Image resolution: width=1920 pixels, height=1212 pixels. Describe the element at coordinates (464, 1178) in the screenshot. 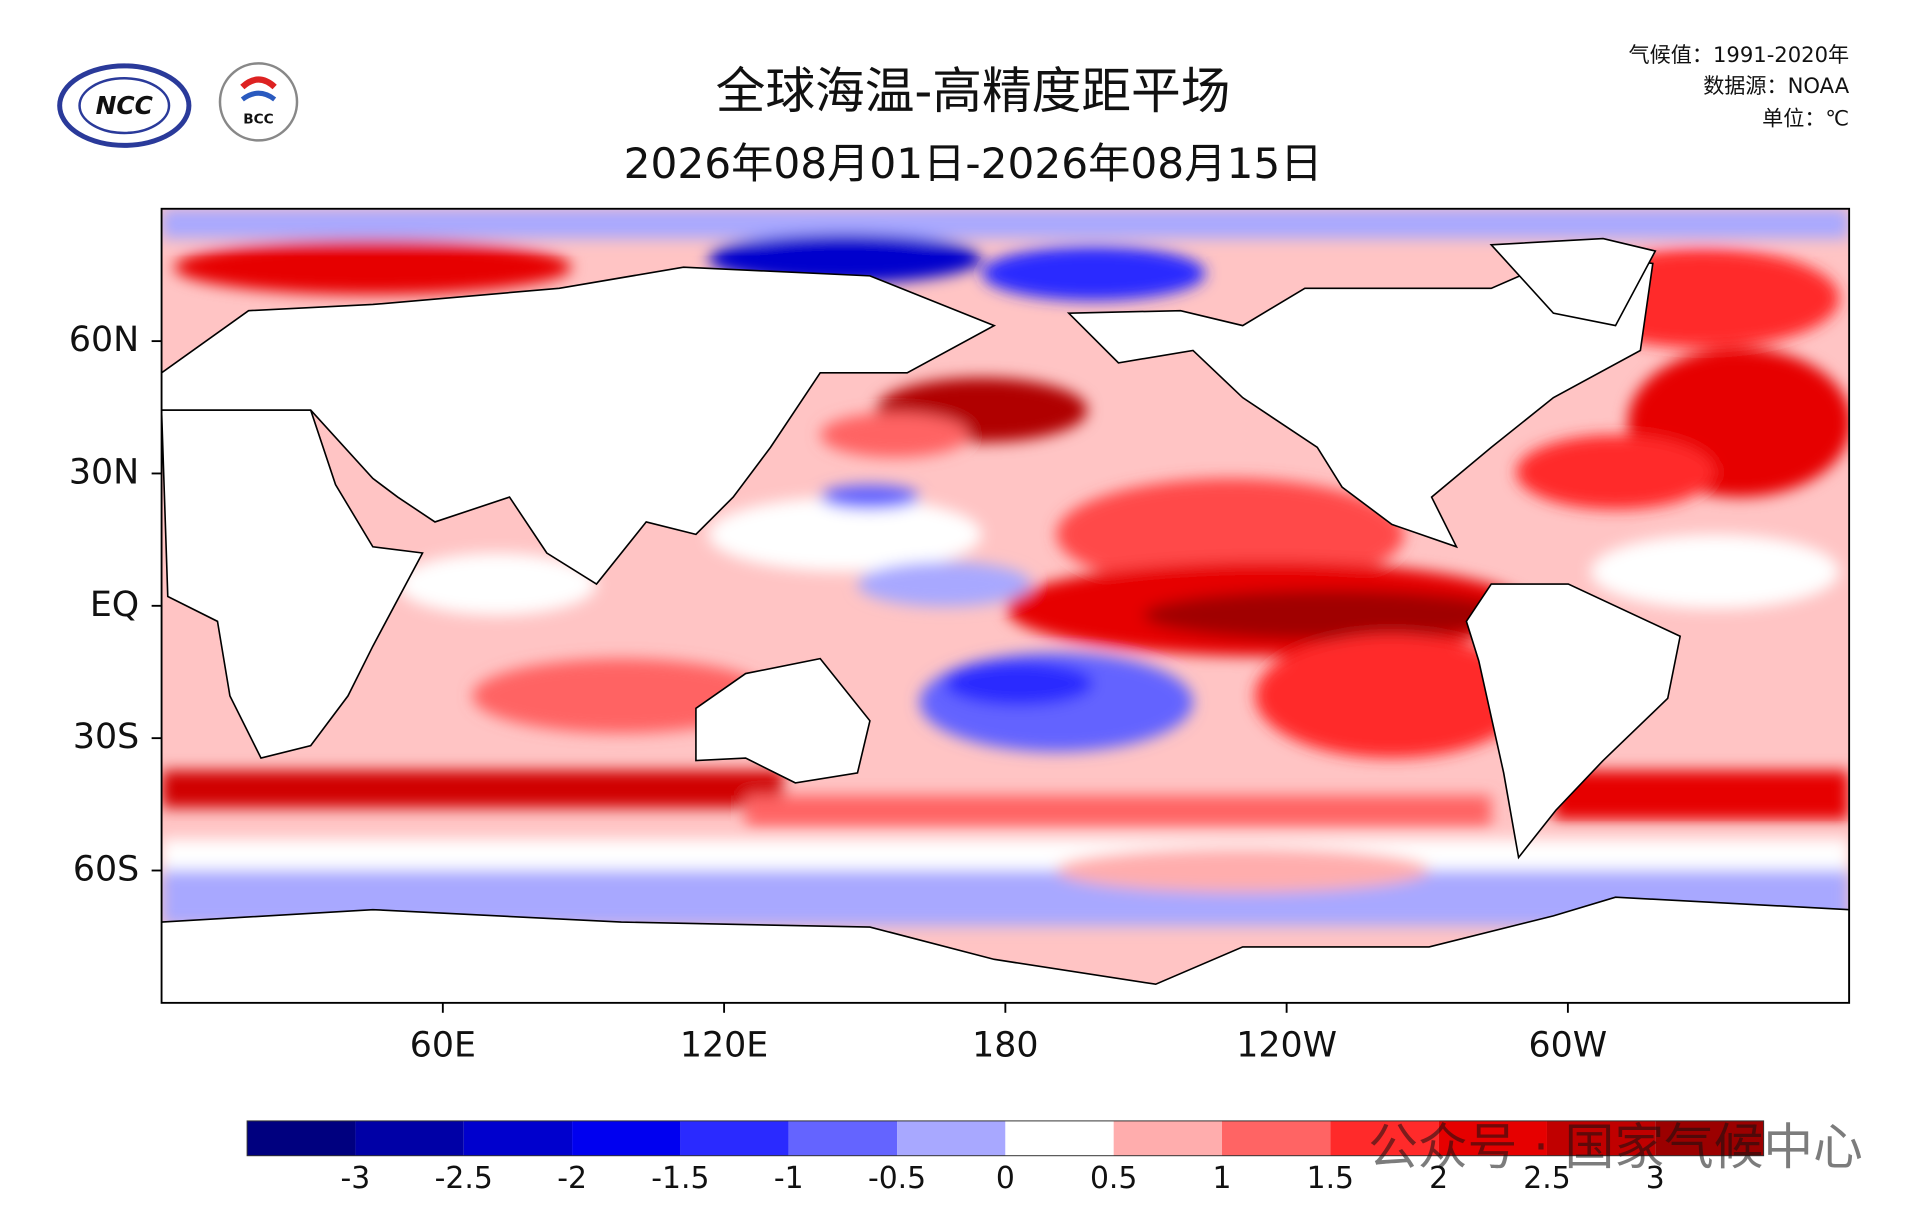

I see `colorbar-tick-label: -2.5` at that location.